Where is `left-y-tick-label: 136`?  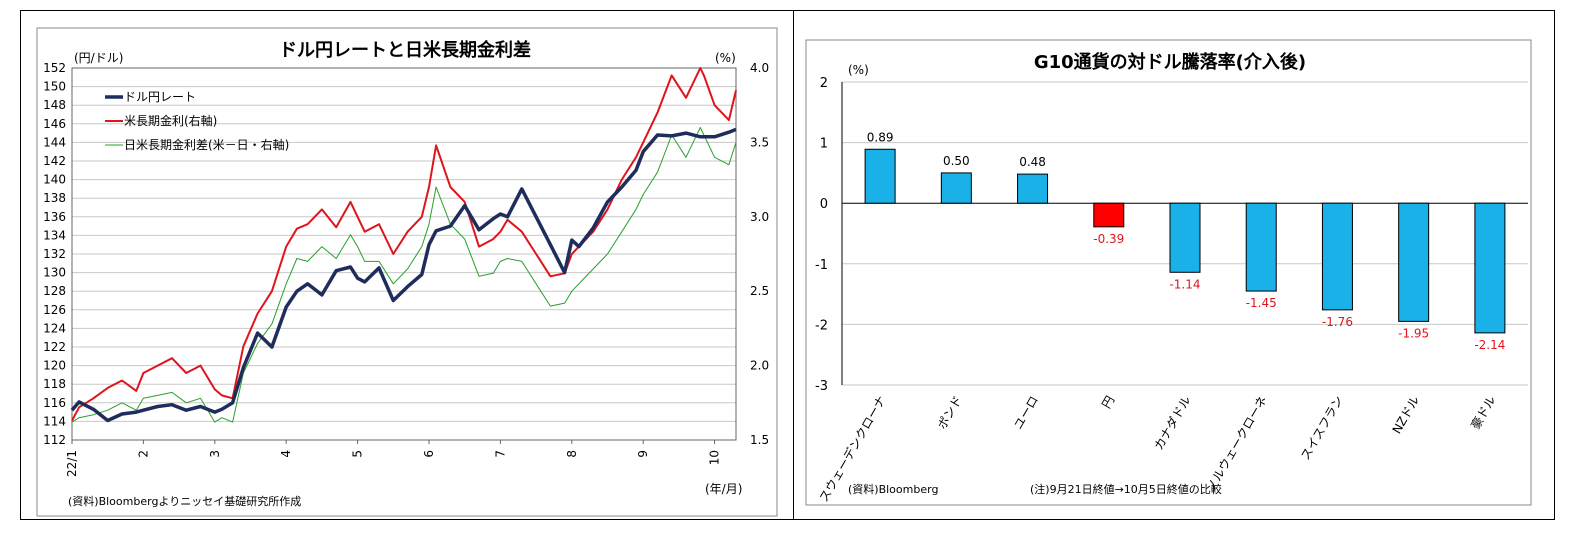 left-y-tick-label: 136 is located at coordinates (54, 217).